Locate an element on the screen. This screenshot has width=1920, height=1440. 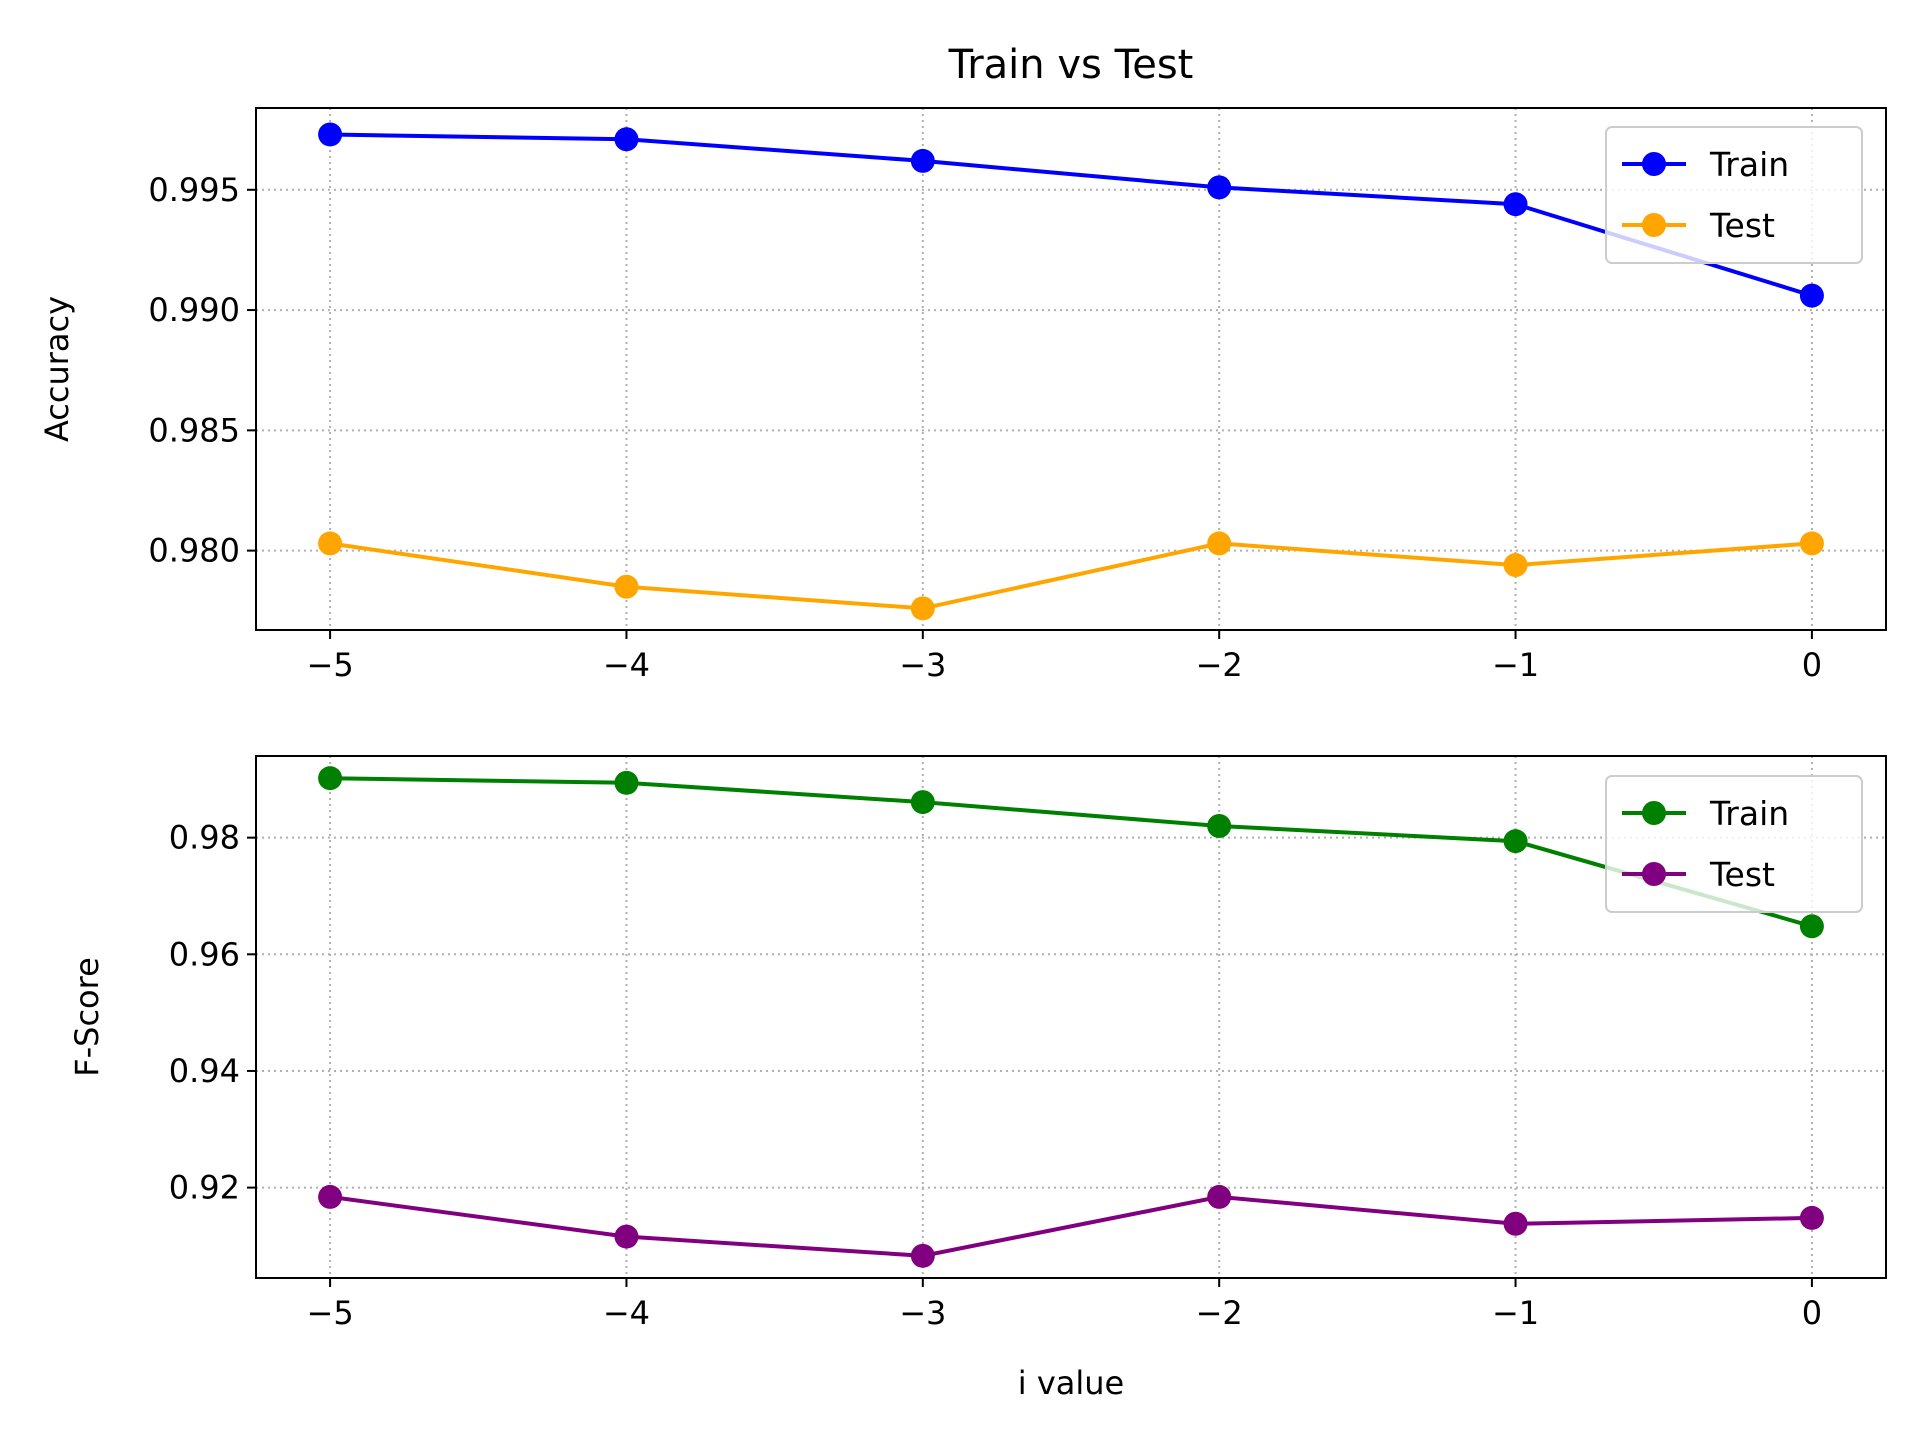
accuracy-y-tick-label: 0.995 is located at coordinates (194, 190).